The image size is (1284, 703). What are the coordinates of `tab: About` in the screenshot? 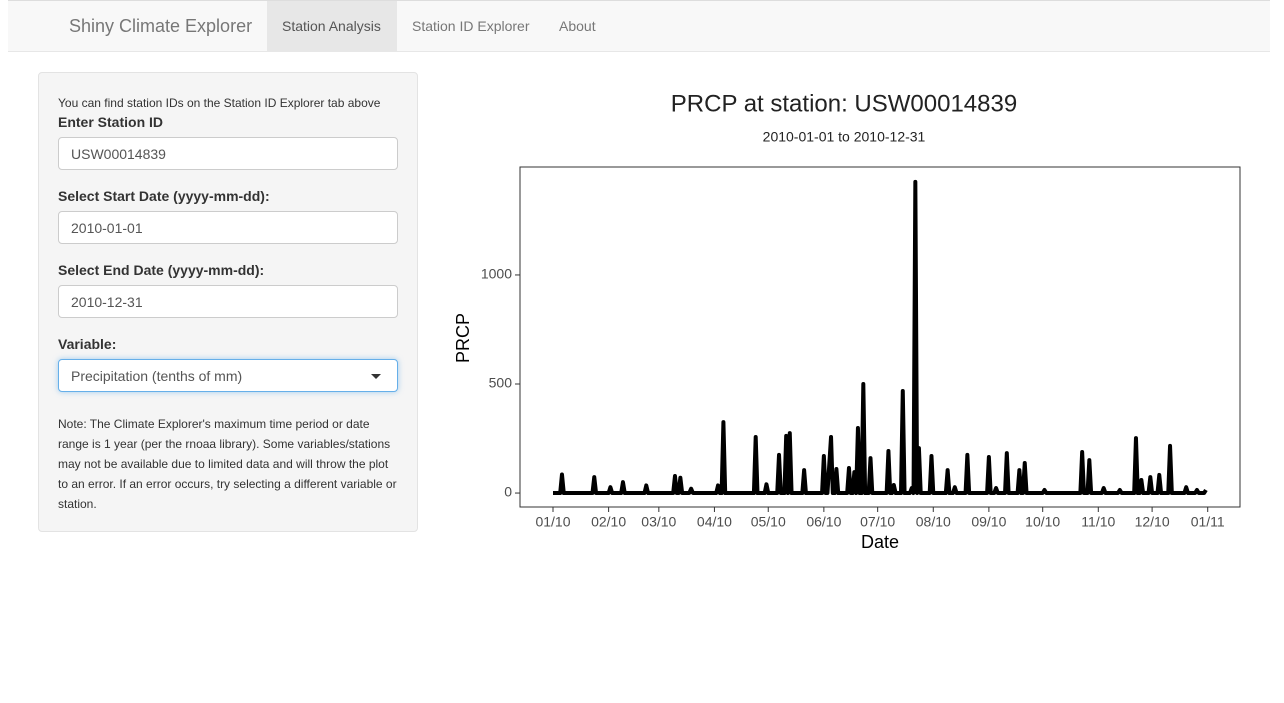 It's located at (577, 26).